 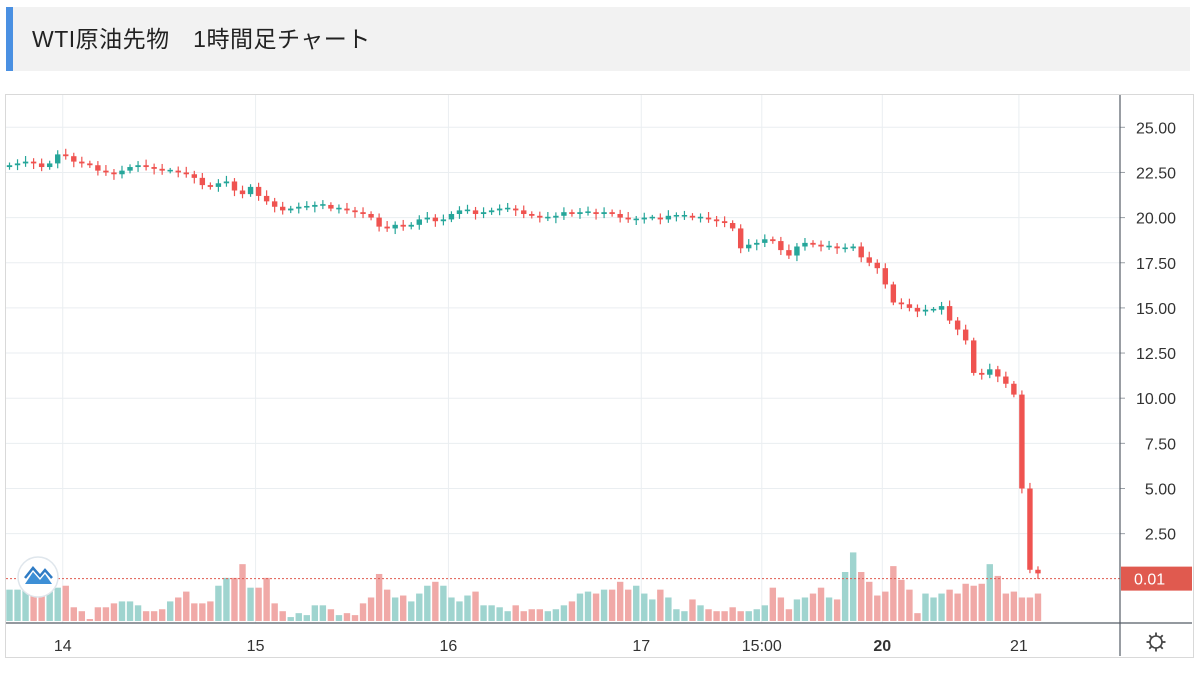 I want to click on x-tick-label: 17, so click(x=641, y=646).